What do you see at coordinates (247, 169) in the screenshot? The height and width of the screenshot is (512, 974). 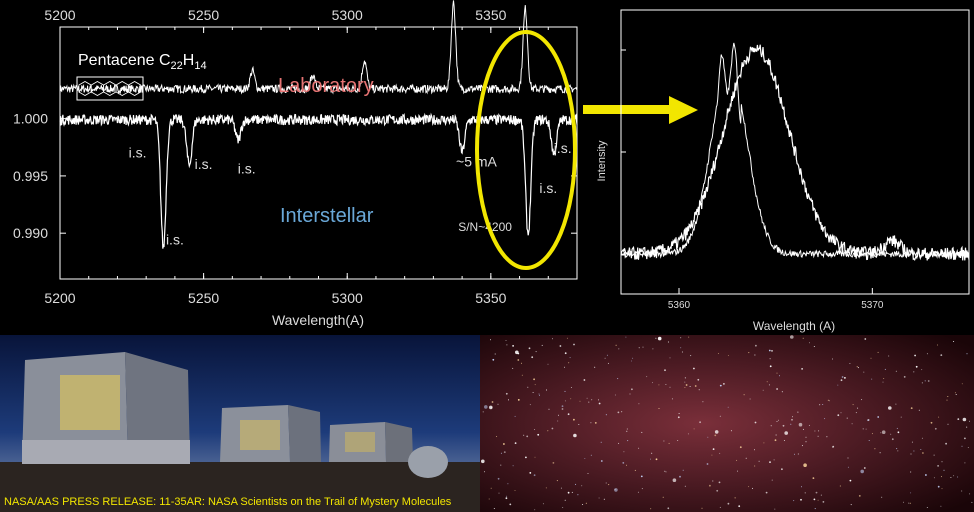 I see `main-annotation: i.s.` at bounding box center [247, 169].